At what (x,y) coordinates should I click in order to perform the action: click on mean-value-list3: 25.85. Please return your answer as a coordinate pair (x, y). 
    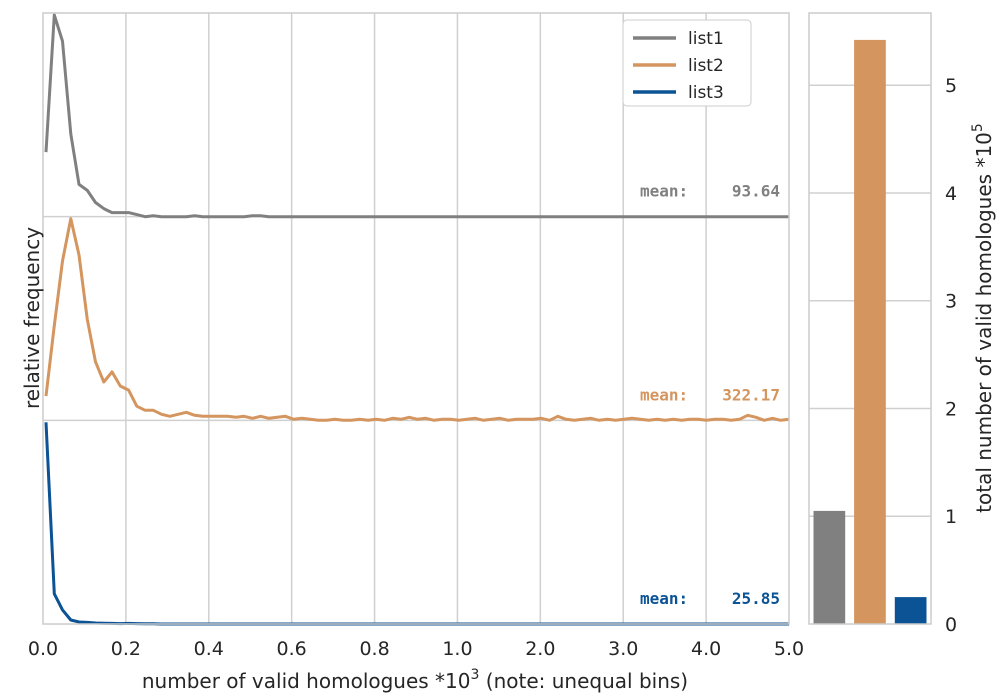
    Looking at the image, I should click on (756, 598).